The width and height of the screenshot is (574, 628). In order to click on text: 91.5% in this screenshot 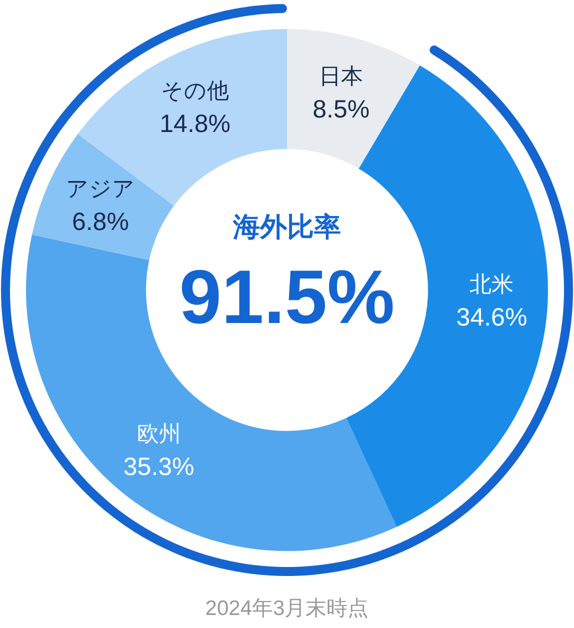, I will do `click(287, 297)`.